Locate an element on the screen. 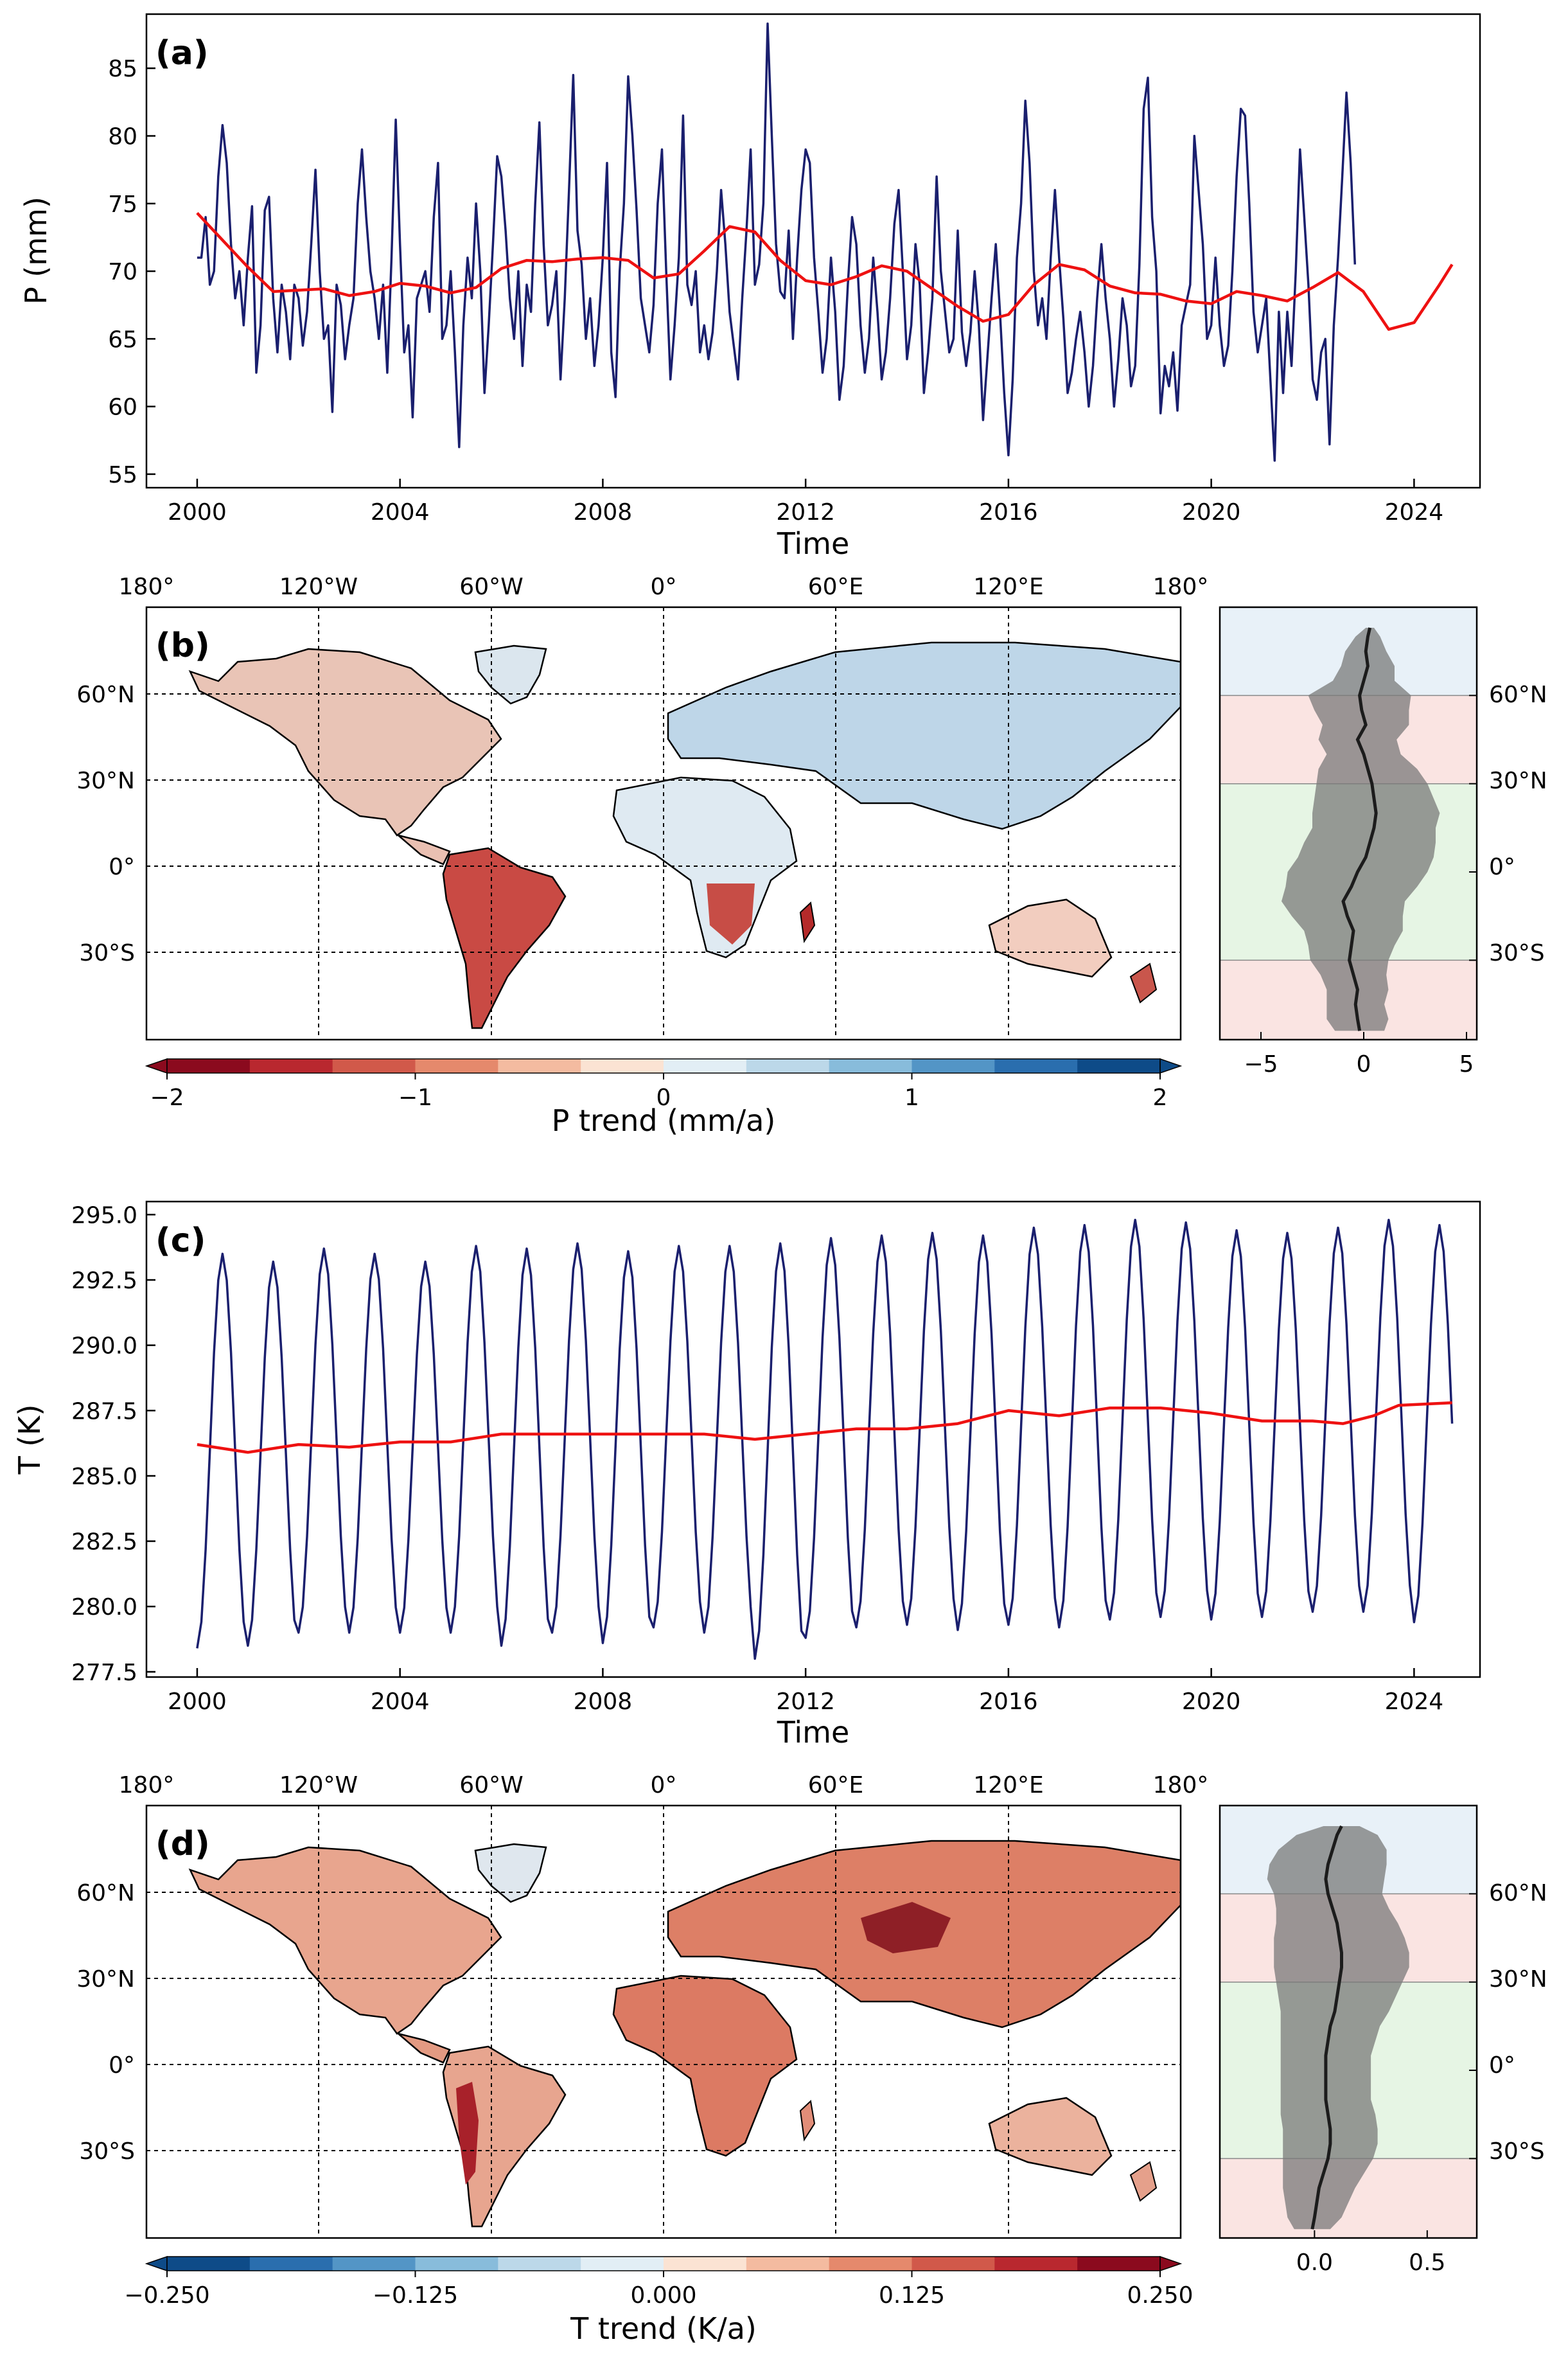  y-tick-label: 277.5 is located at coordinates (104, 1673).